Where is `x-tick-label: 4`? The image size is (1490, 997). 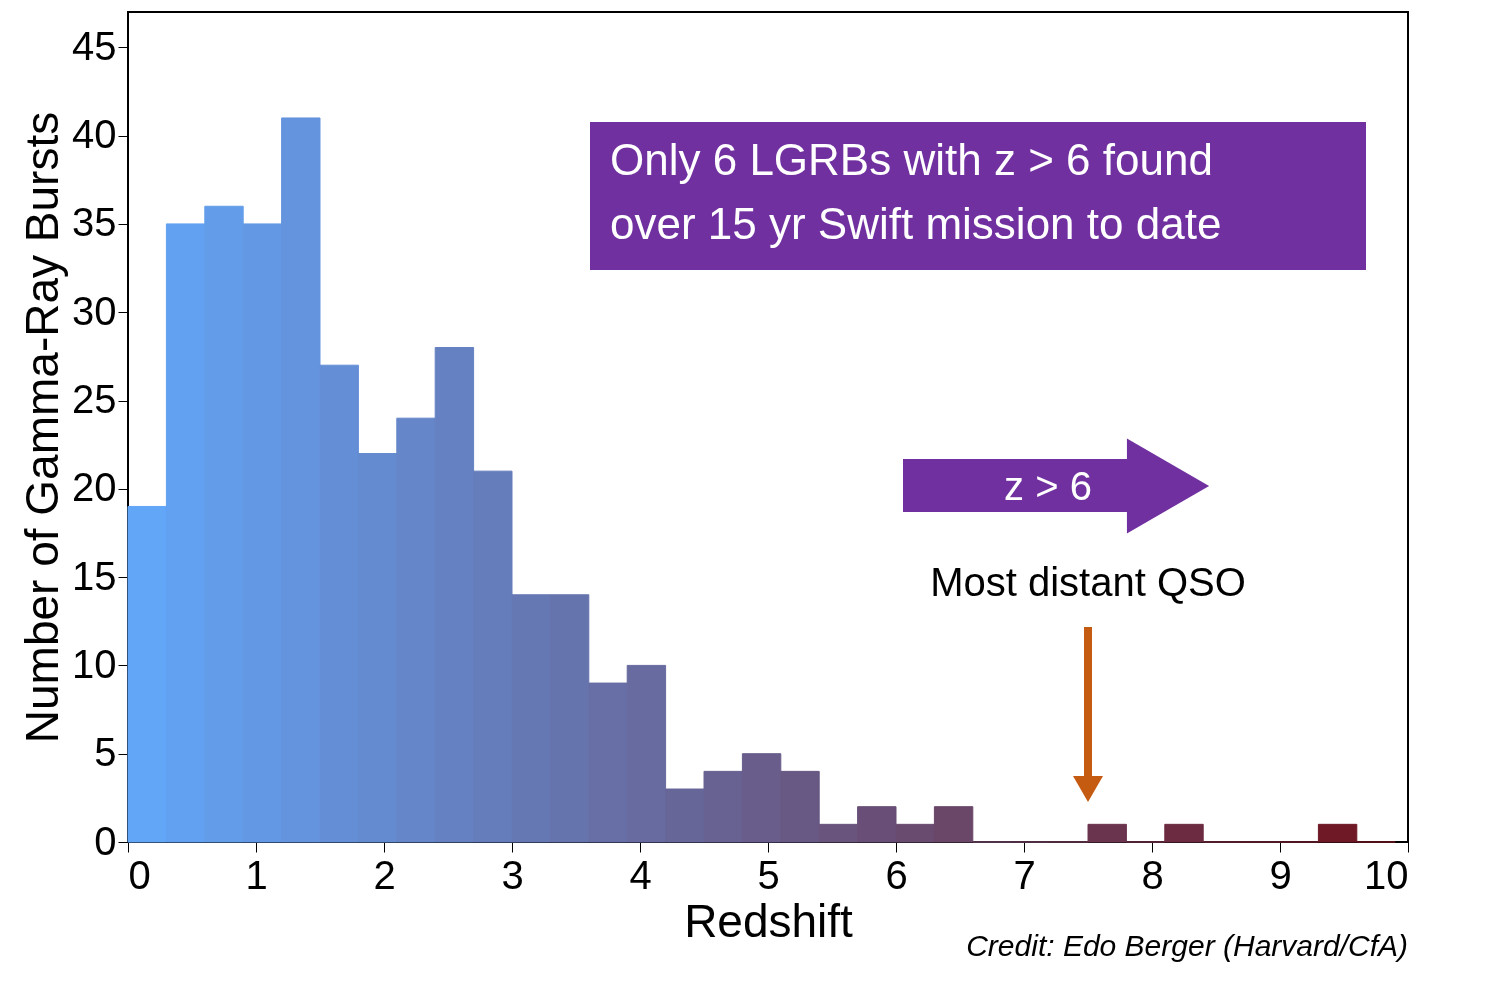
x-tick-label: 4 is located at coordinates (640, 874).